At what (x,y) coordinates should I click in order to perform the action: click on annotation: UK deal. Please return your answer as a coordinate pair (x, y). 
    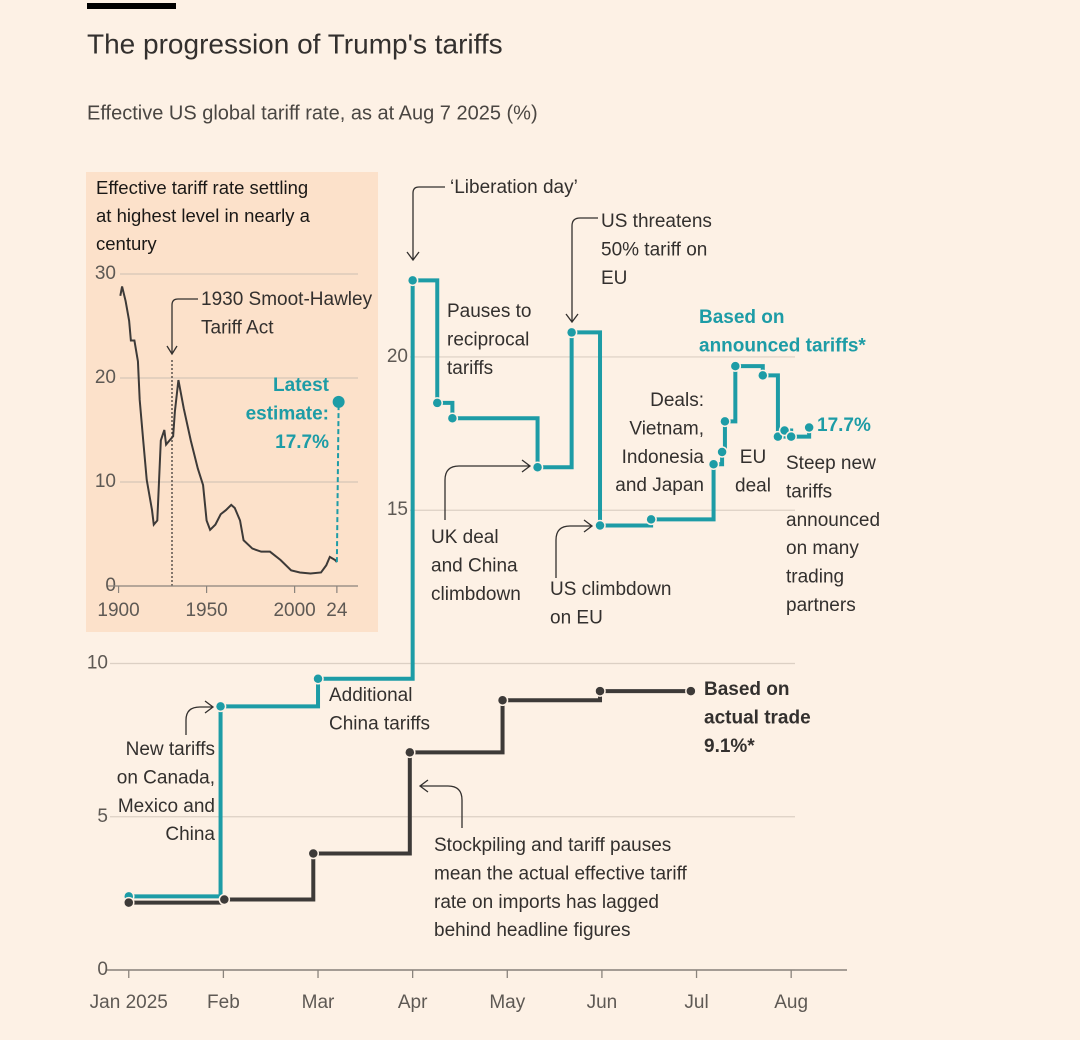
    Looking at the image, I should click on (465, 537).